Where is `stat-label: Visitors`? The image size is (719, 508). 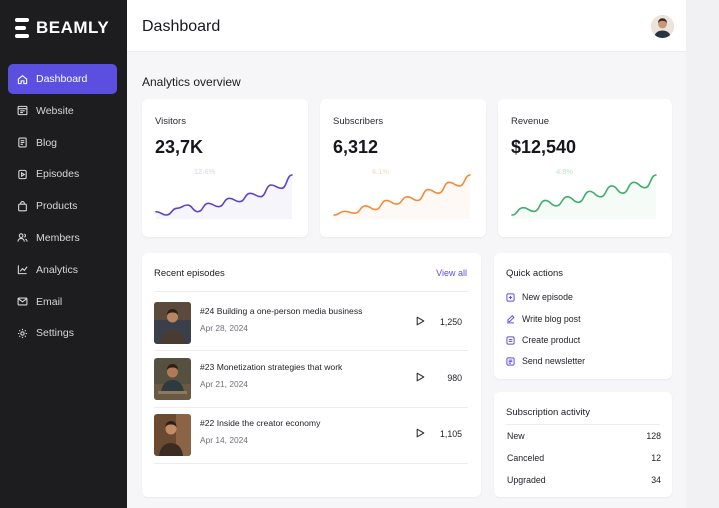
stat-label: Visitors is located at coordinates (170, 121).